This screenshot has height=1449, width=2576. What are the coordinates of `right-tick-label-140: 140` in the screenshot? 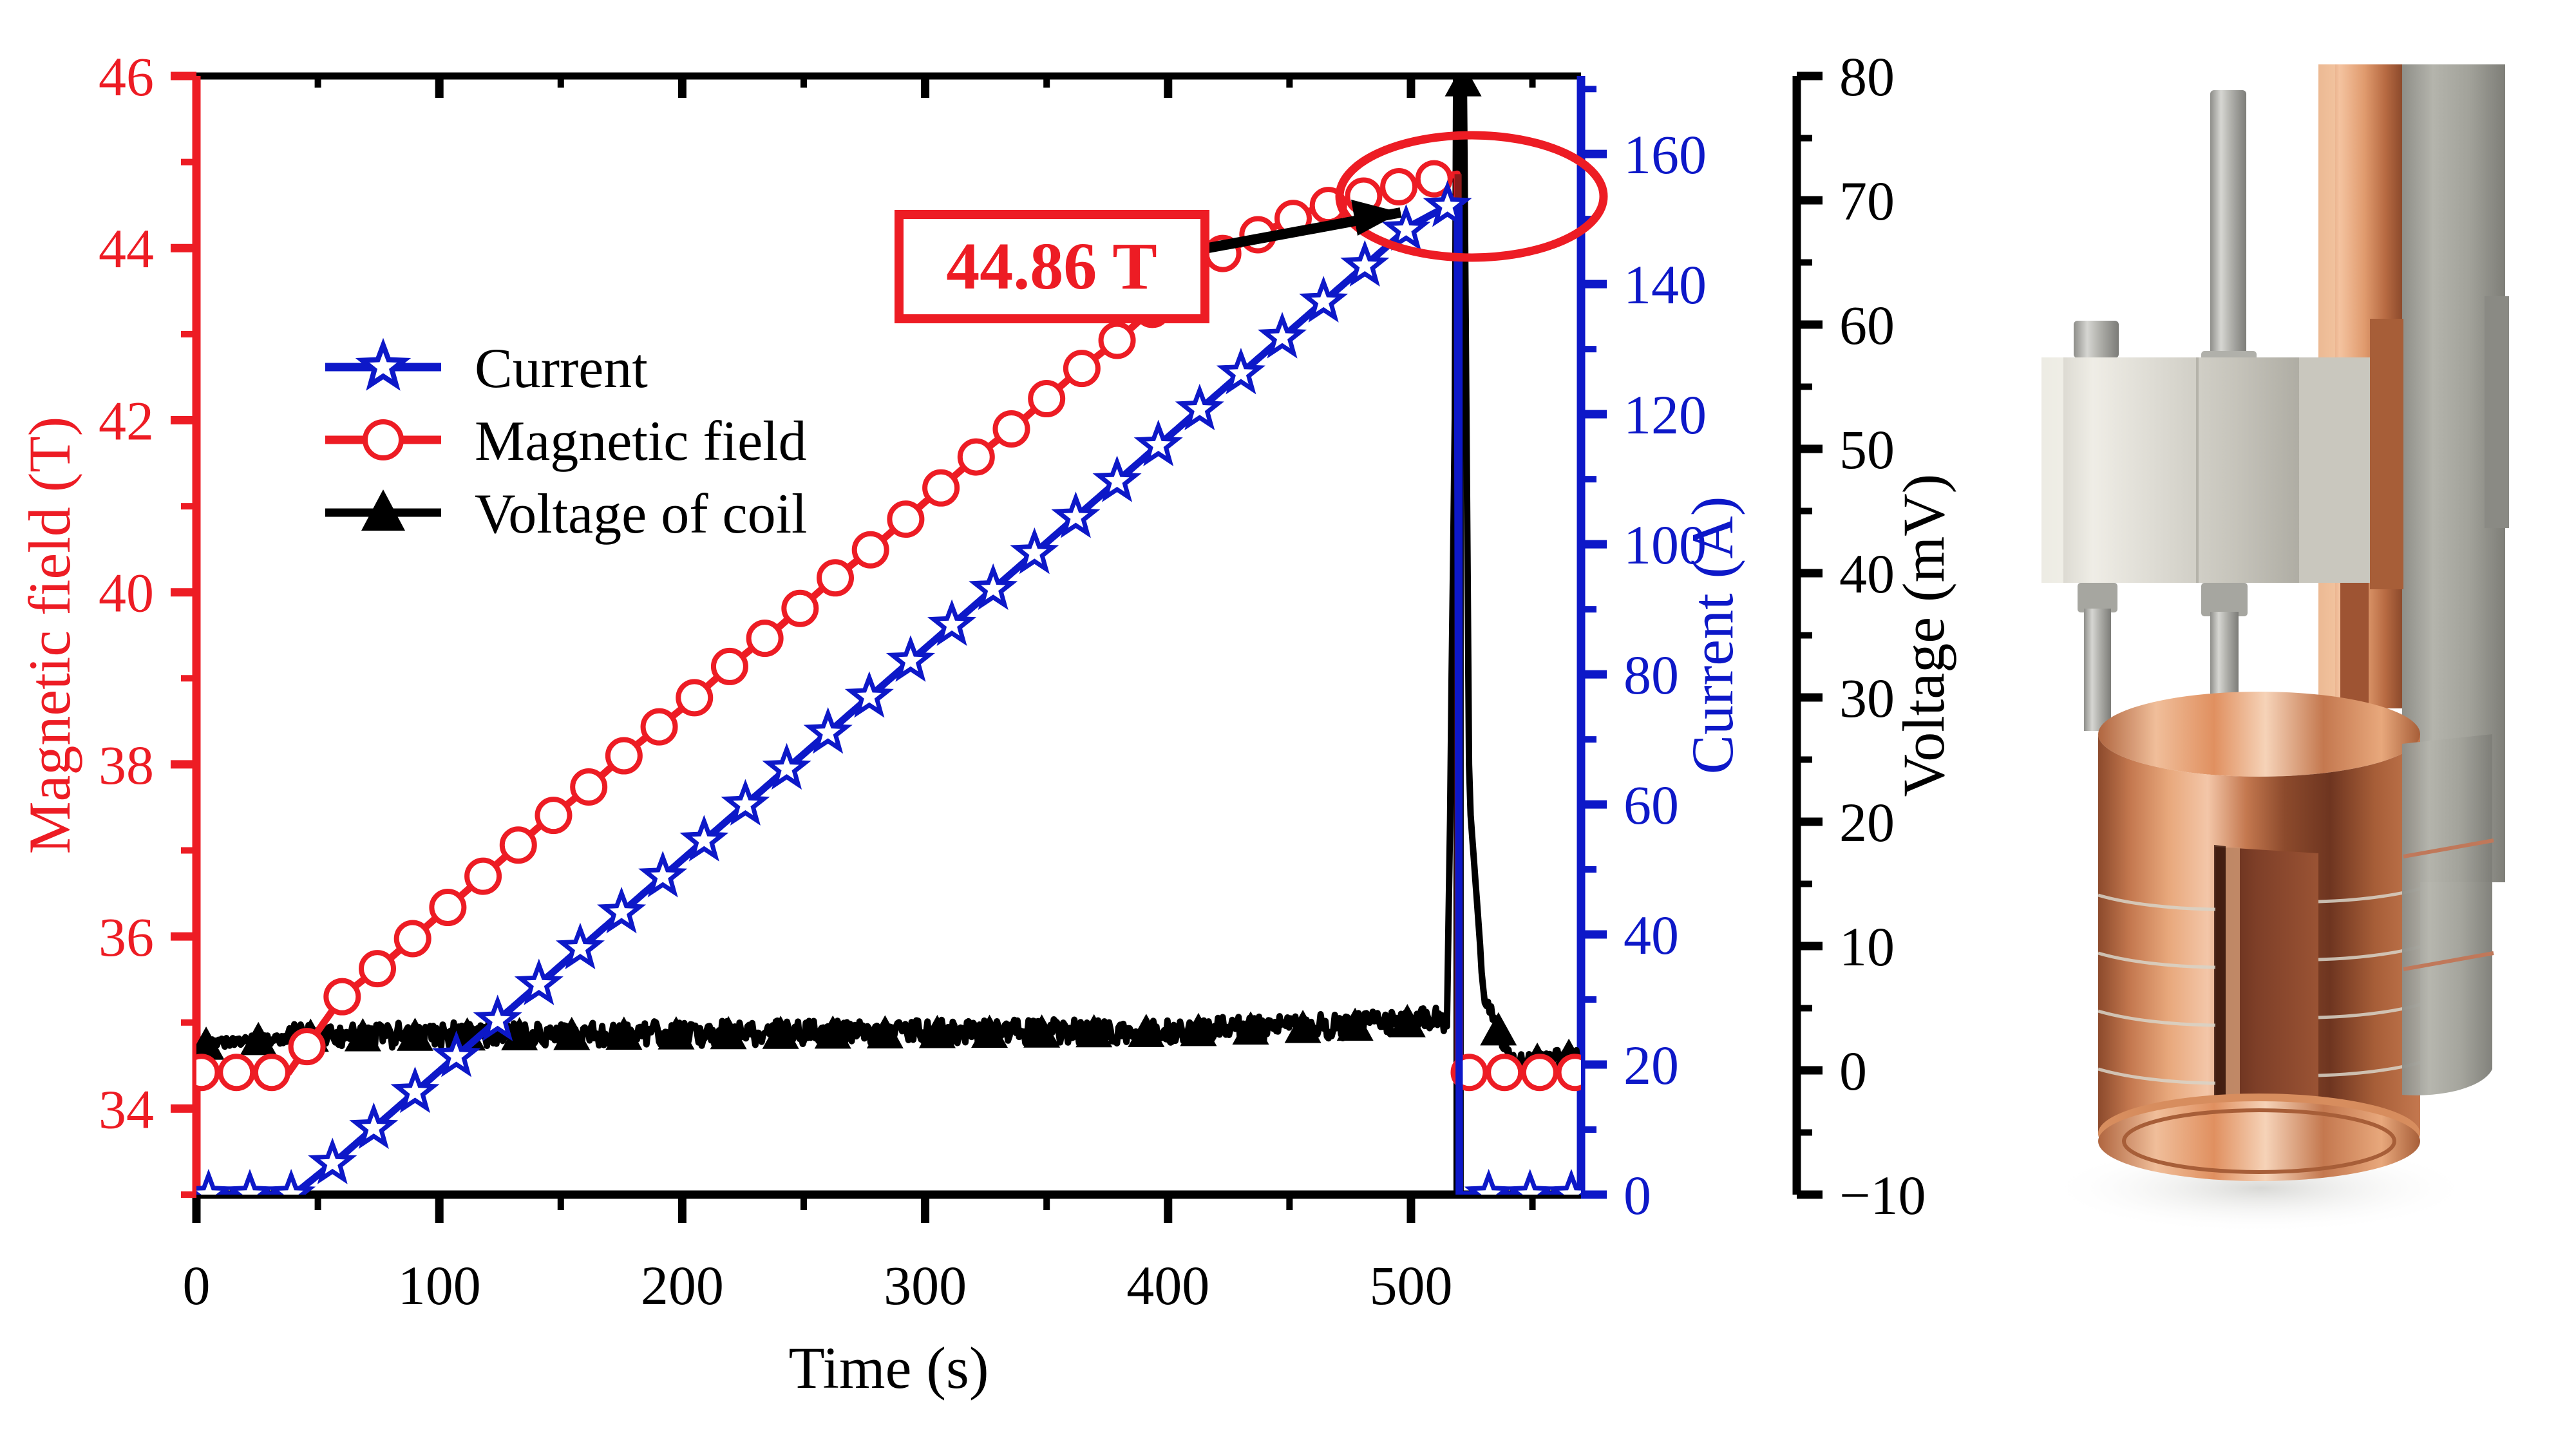 It's located at (1665, 285).